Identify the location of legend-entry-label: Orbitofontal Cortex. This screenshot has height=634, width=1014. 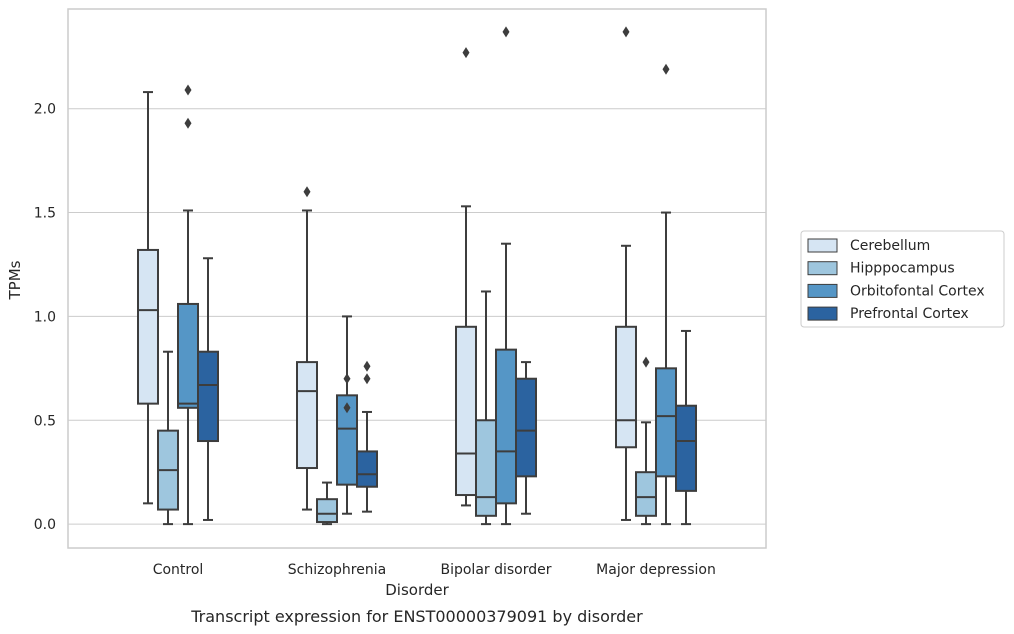
(917, 291).